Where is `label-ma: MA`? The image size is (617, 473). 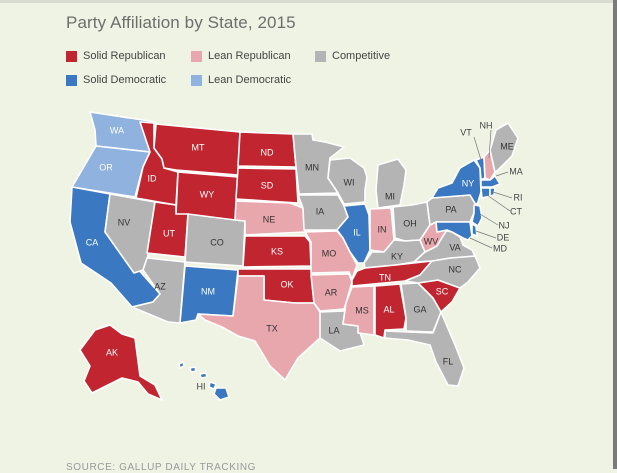
label-ma: MA is located at coordinates (516, 171).